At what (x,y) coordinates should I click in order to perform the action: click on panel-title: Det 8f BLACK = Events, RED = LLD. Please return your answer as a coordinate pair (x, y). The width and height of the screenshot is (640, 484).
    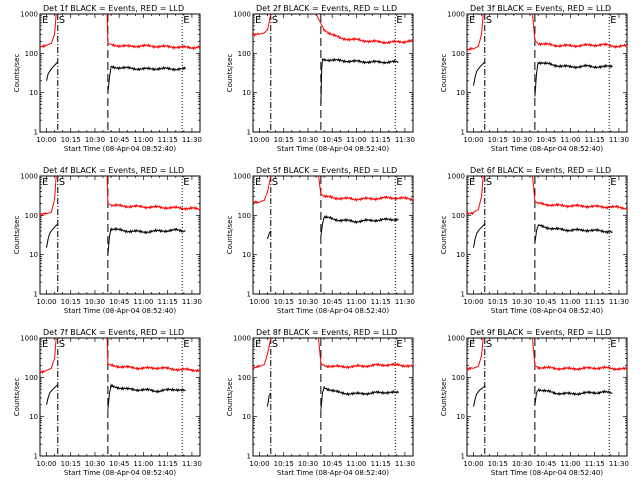
    Looking at the image, I should click on (326, 332).